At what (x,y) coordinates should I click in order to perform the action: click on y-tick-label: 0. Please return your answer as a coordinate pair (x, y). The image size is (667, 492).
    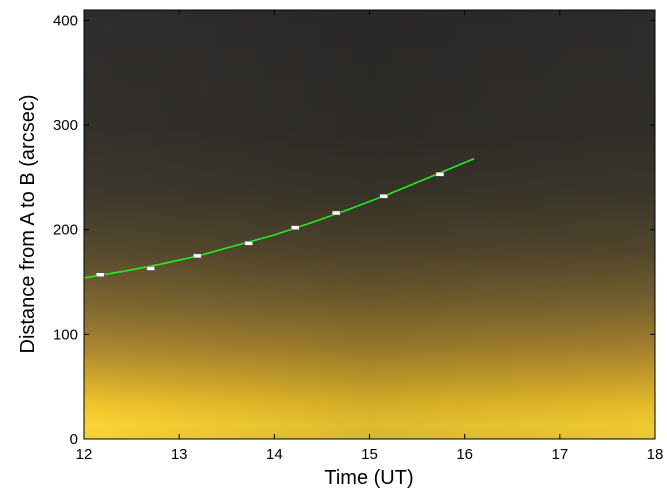
    Looking at the image, I should click on (74, 439).